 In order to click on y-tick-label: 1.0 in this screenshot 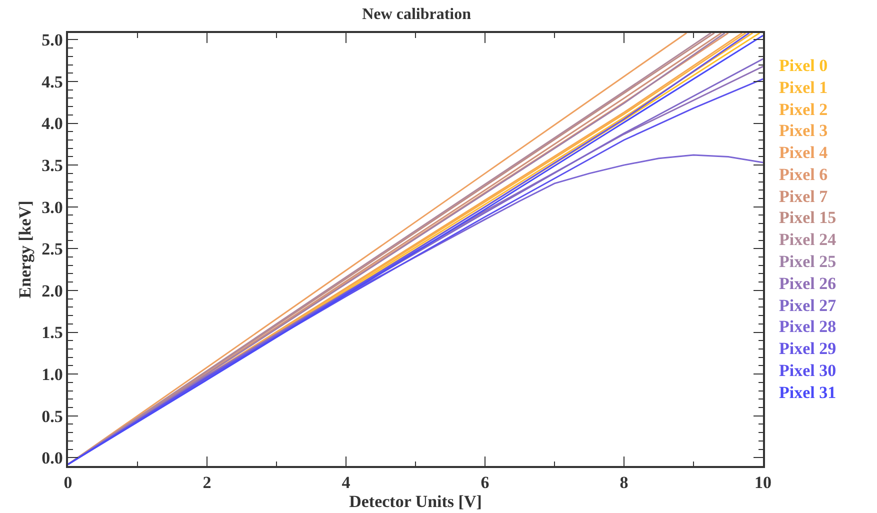, I will do `click(52, 374)`.